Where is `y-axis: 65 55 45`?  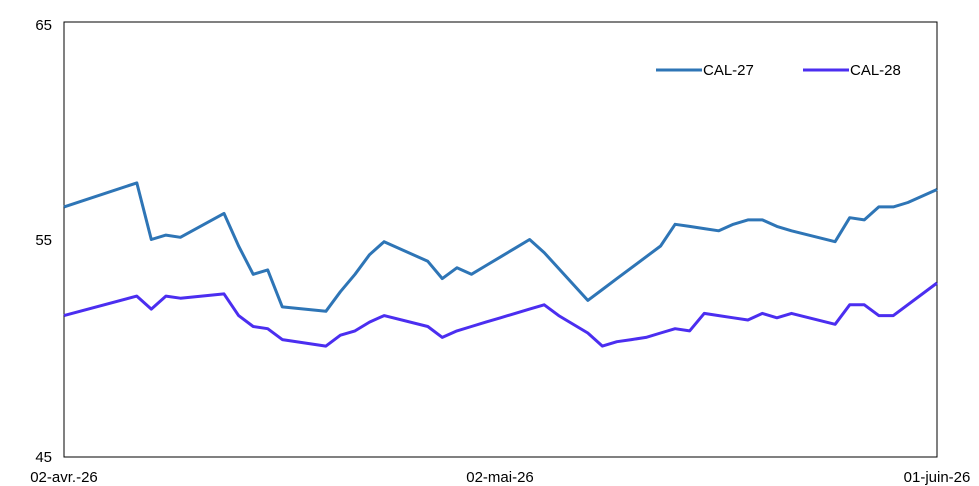
y-axis: 65 55 45 is located at coordinates (43, 241).